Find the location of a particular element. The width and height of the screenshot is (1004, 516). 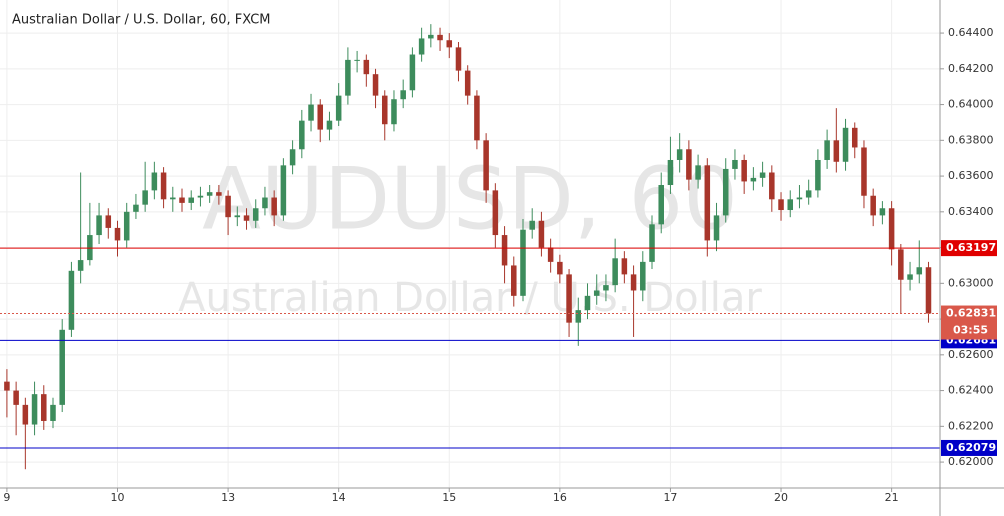

y-tick-label: 0.64400 is located at coordinates (971, 32).